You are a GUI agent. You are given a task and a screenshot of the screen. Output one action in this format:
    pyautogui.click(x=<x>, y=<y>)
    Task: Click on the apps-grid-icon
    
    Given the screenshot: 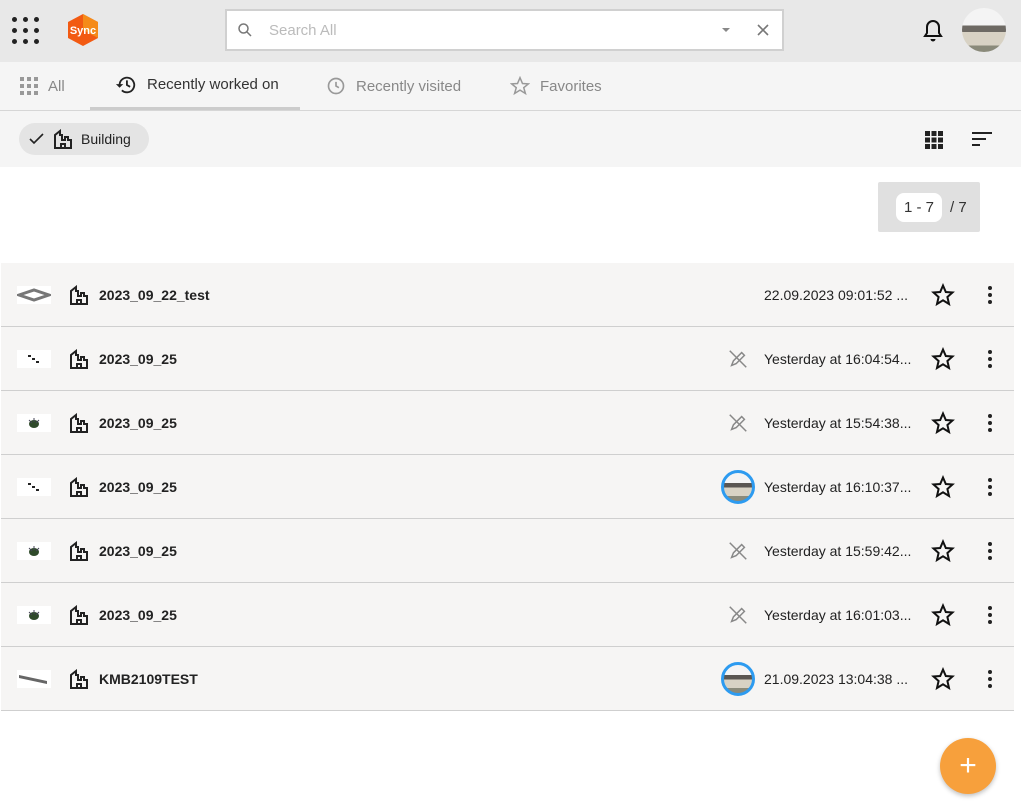 What is the action you would take?
    pyautogui.click(x=26, y=31)
    